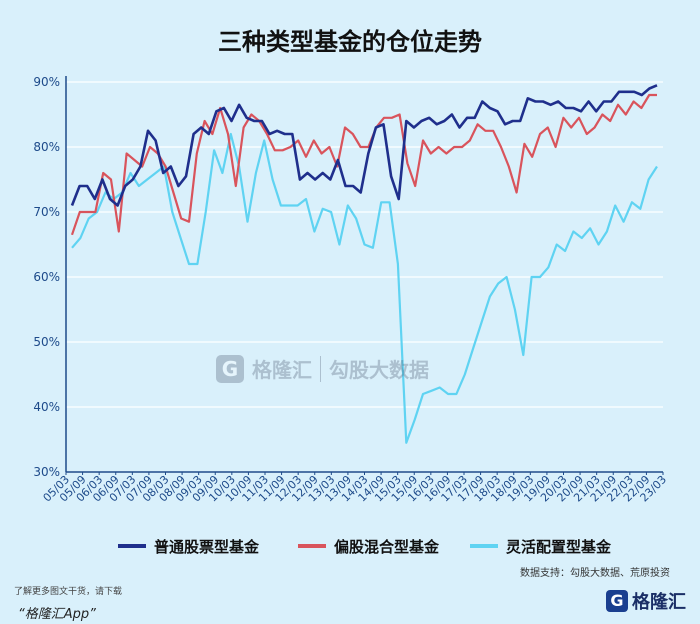  I want to click on y-tick-label: 30%, so click(46, 472).